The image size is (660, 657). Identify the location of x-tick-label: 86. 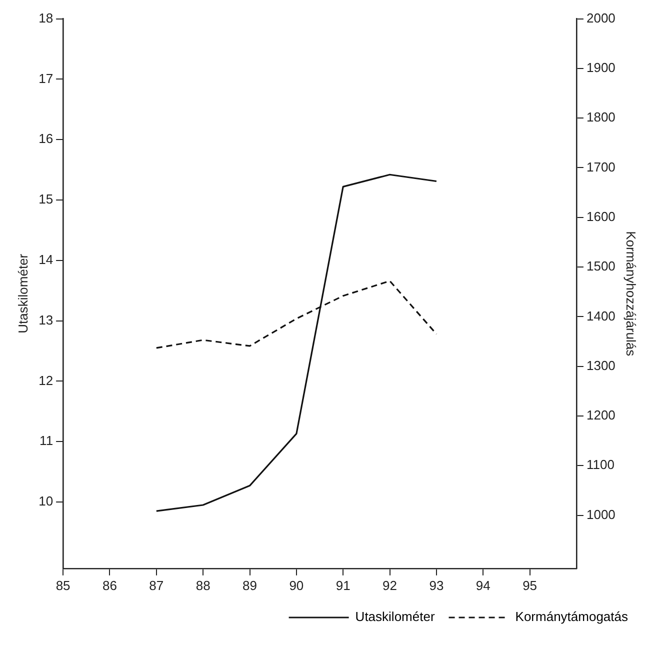
(109, 585).